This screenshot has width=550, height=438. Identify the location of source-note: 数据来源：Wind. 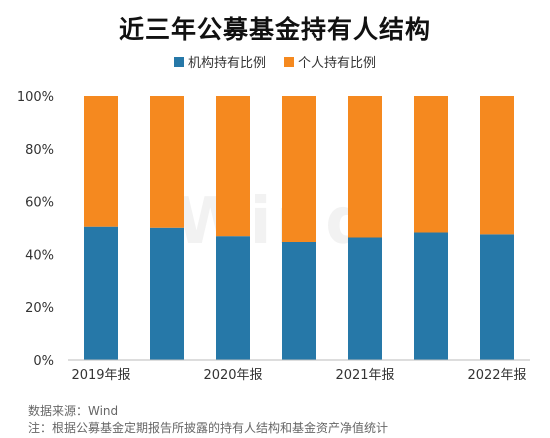
(73, 411).